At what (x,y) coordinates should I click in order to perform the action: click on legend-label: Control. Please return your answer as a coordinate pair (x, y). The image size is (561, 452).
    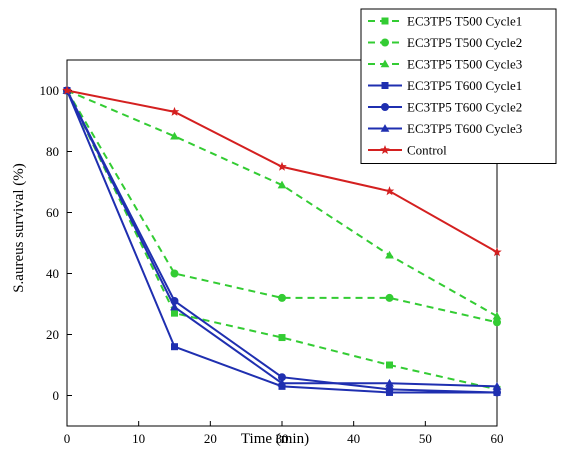
    Looking at the image, I should click on (427, 150).